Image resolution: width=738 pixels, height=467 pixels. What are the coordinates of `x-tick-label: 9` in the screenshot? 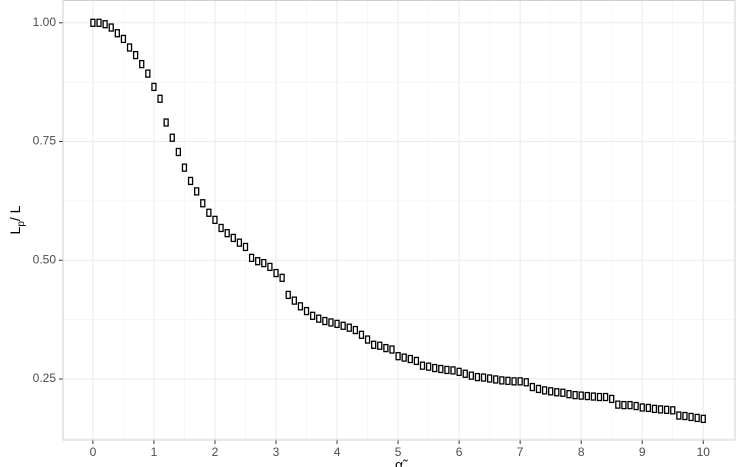 It's located at (642, 452).